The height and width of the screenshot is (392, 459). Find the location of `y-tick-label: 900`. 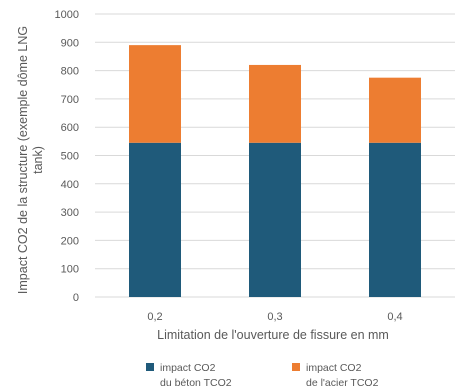

y-tick-label: 900 is located at coordinates (70, 43).